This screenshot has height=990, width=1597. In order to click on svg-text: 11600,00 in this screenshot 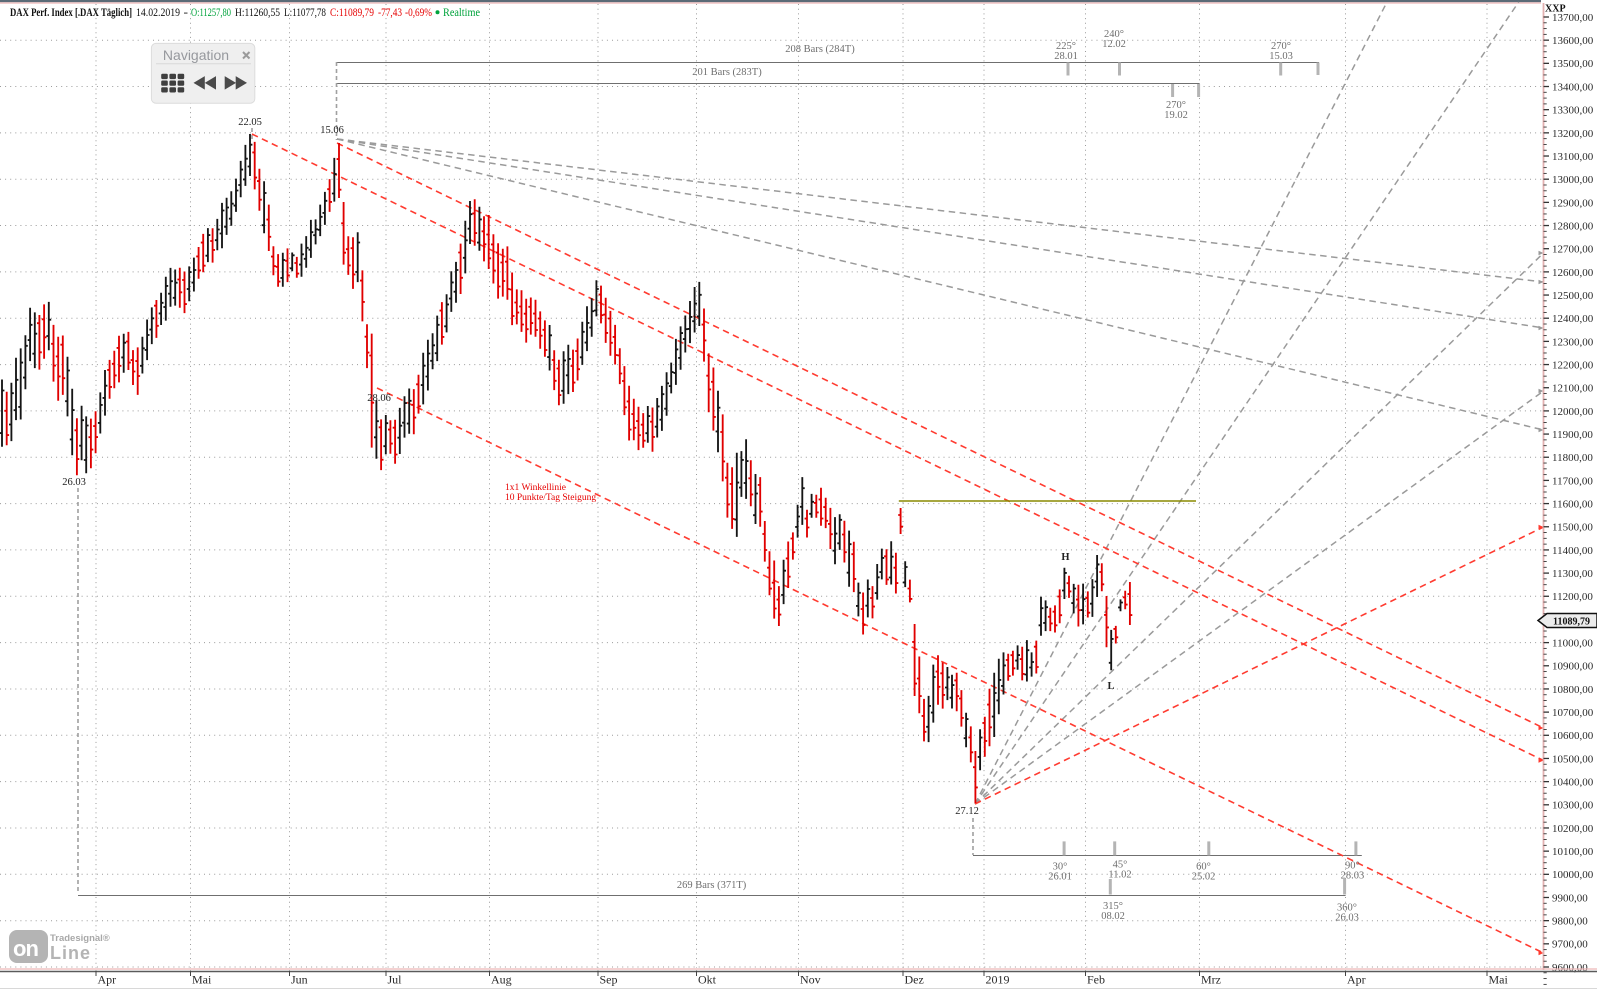, I will do `click(1572, 504)`.